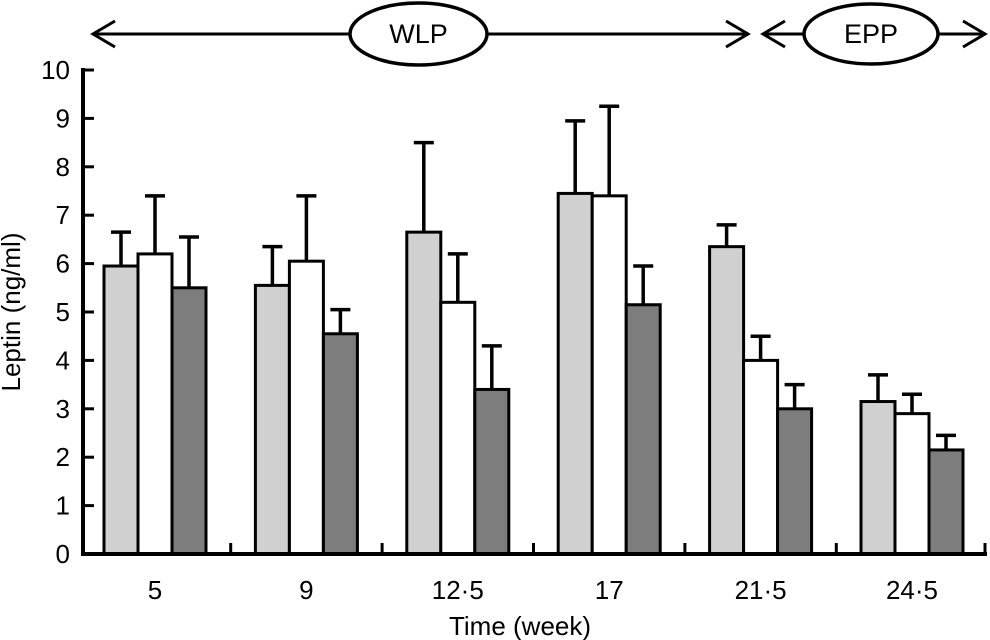 This screenshot has height=640, width=990. I want to click on y-tick-label-3: 3, so click(63, 409).